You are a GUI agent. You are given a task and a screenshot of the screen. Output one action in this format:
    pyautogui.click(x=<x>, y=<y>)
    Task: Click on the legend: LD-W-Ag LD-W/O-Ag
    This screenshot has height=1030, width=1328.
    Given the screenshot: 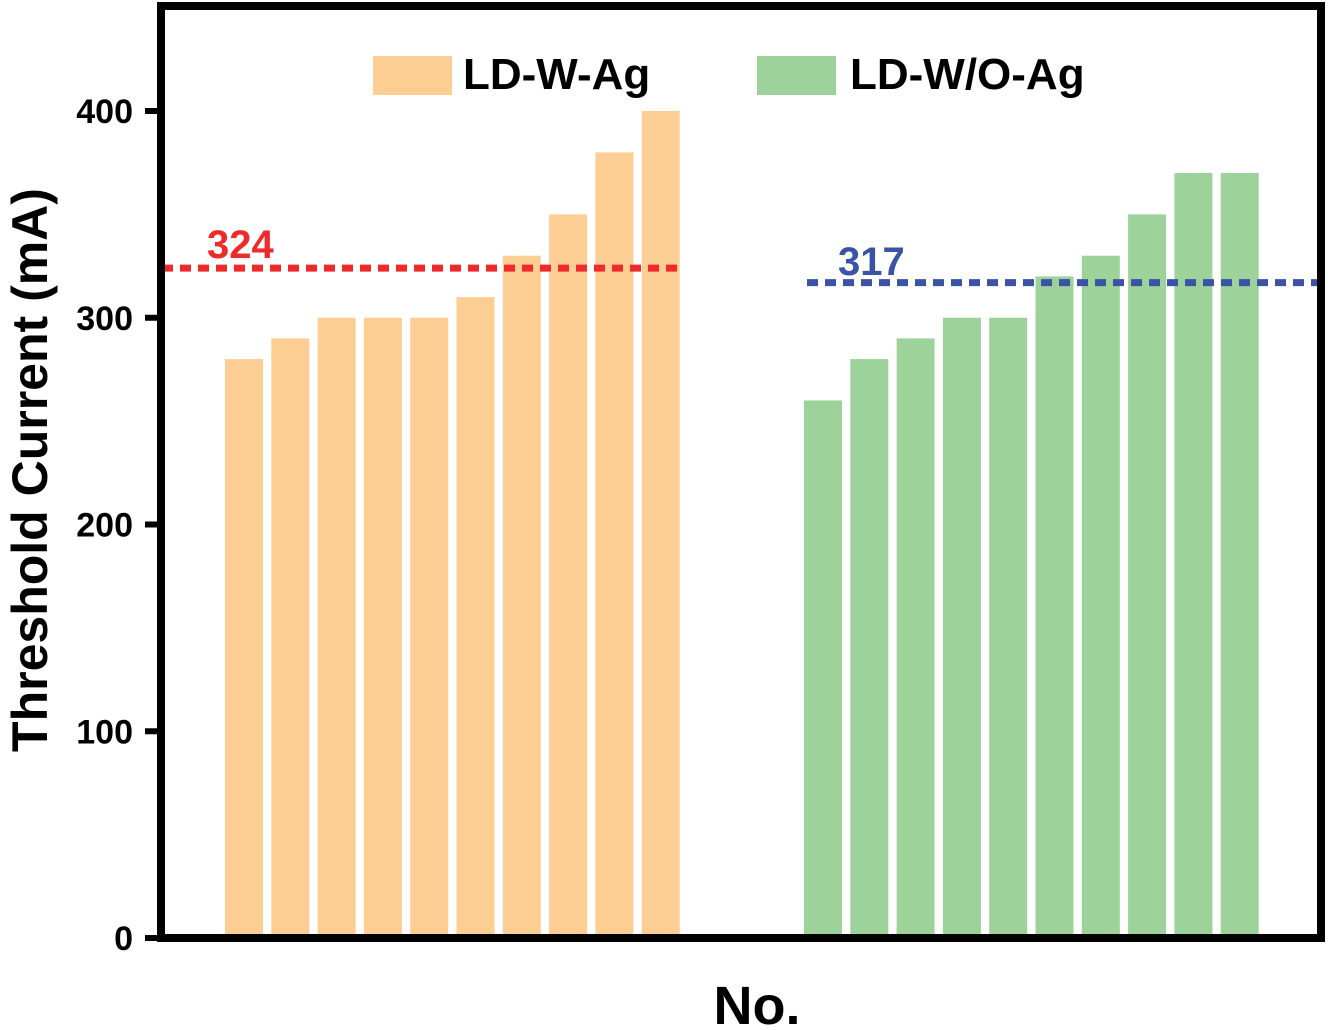 What is the action you would take?
    pyautogui.click(x=729, y=74)
    